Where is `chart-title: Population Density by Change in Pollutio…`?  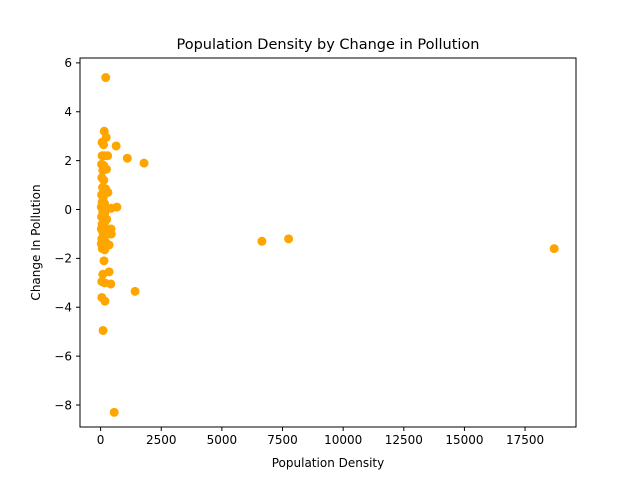
chart-title: Population Density by Change in Pollutio… is located at coordinates (328, 45).